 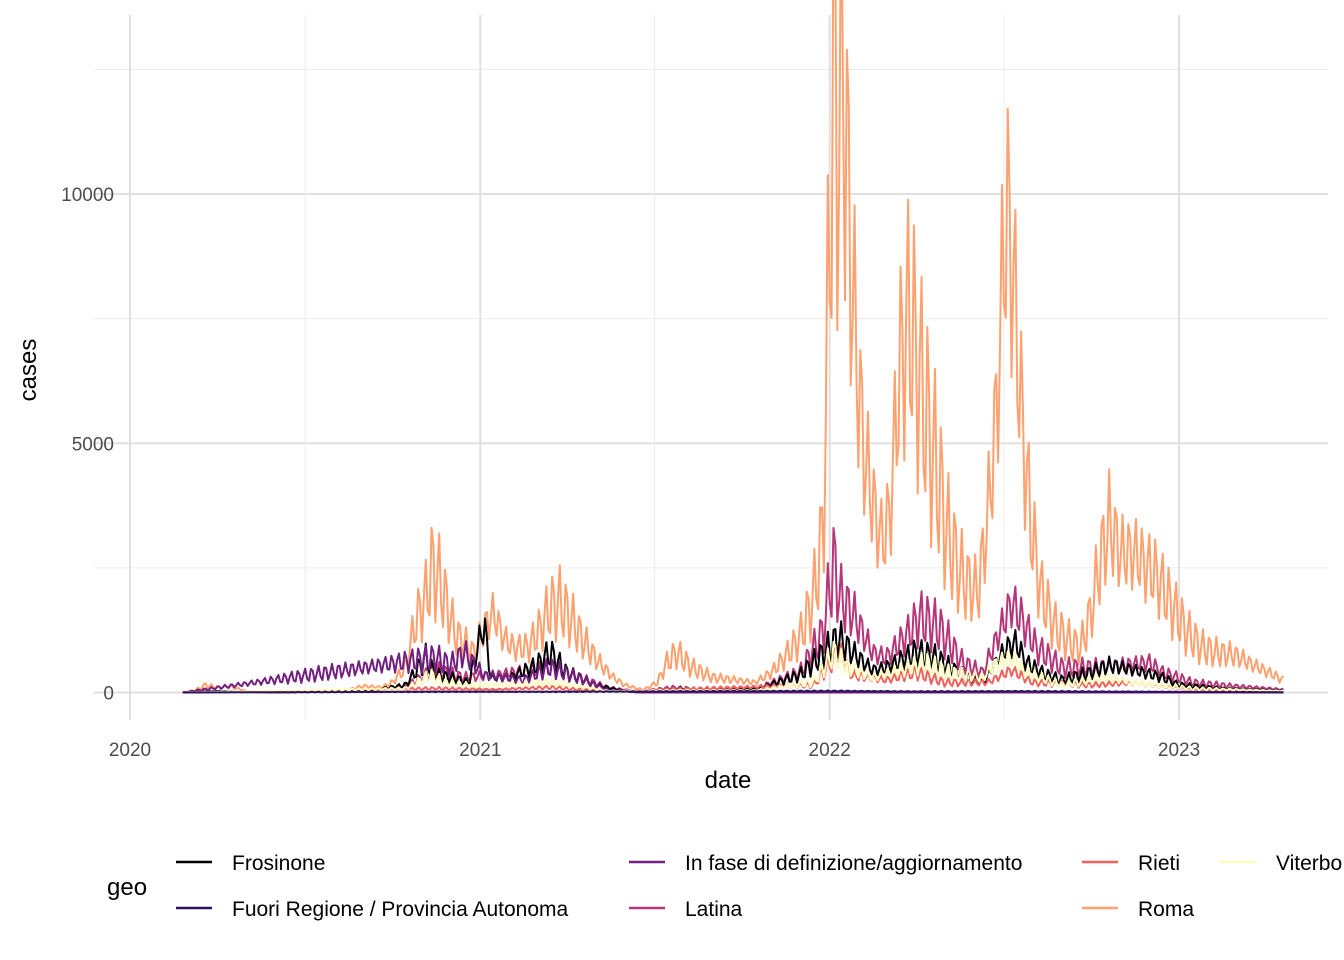 What do you see at coordinates (480, 750) in the screenshot?
I see `x-tick-label: 2021` at bounding box center [480, 750].